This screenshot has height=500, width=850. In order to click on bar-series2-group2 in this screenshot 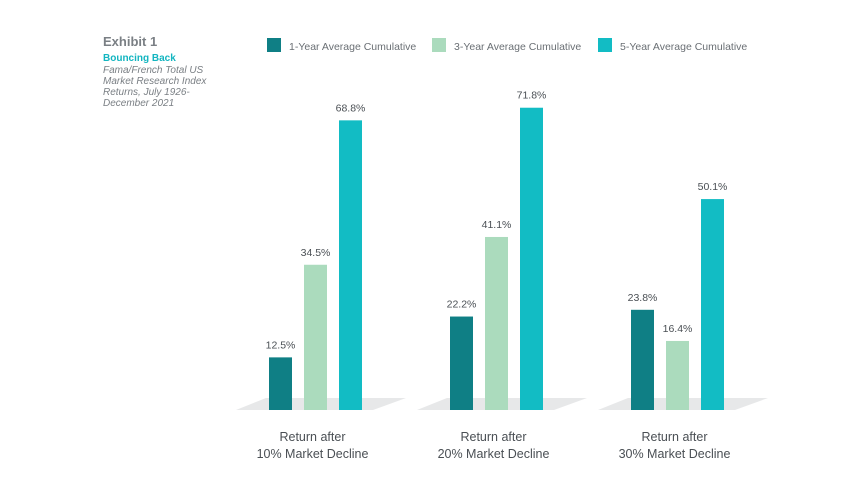, I will do `click(496, 323)`.